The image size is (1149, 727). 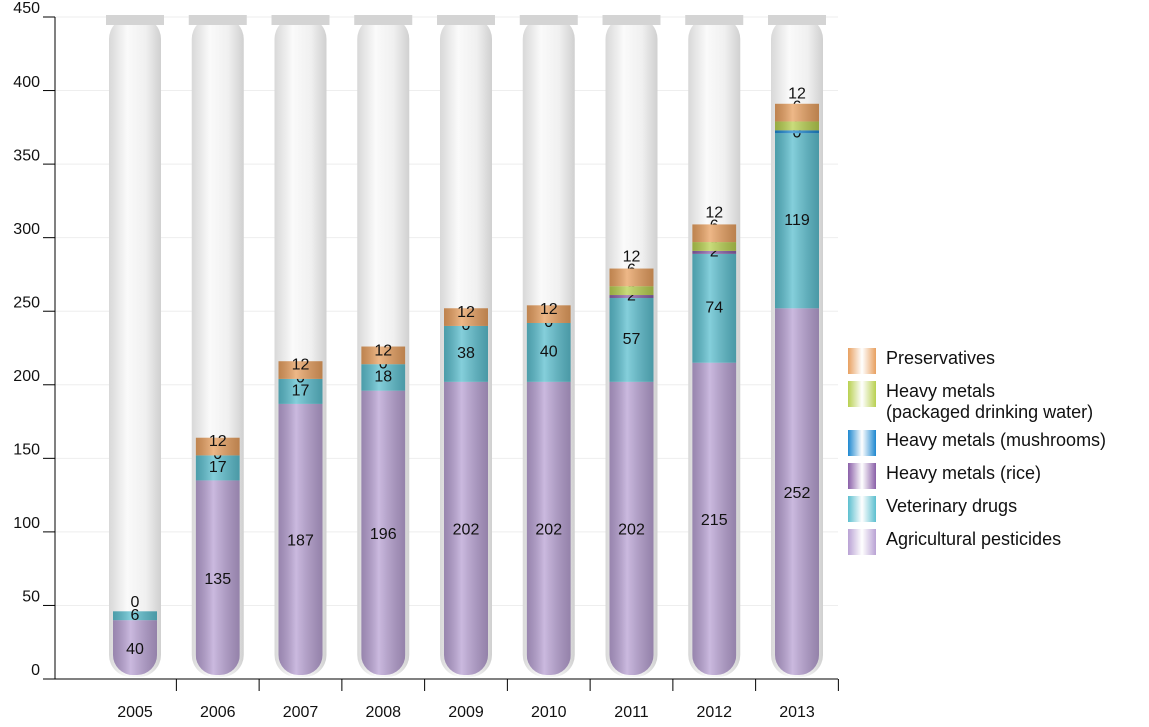 I want to click on value-label: 135, so click(x=217, y=579).